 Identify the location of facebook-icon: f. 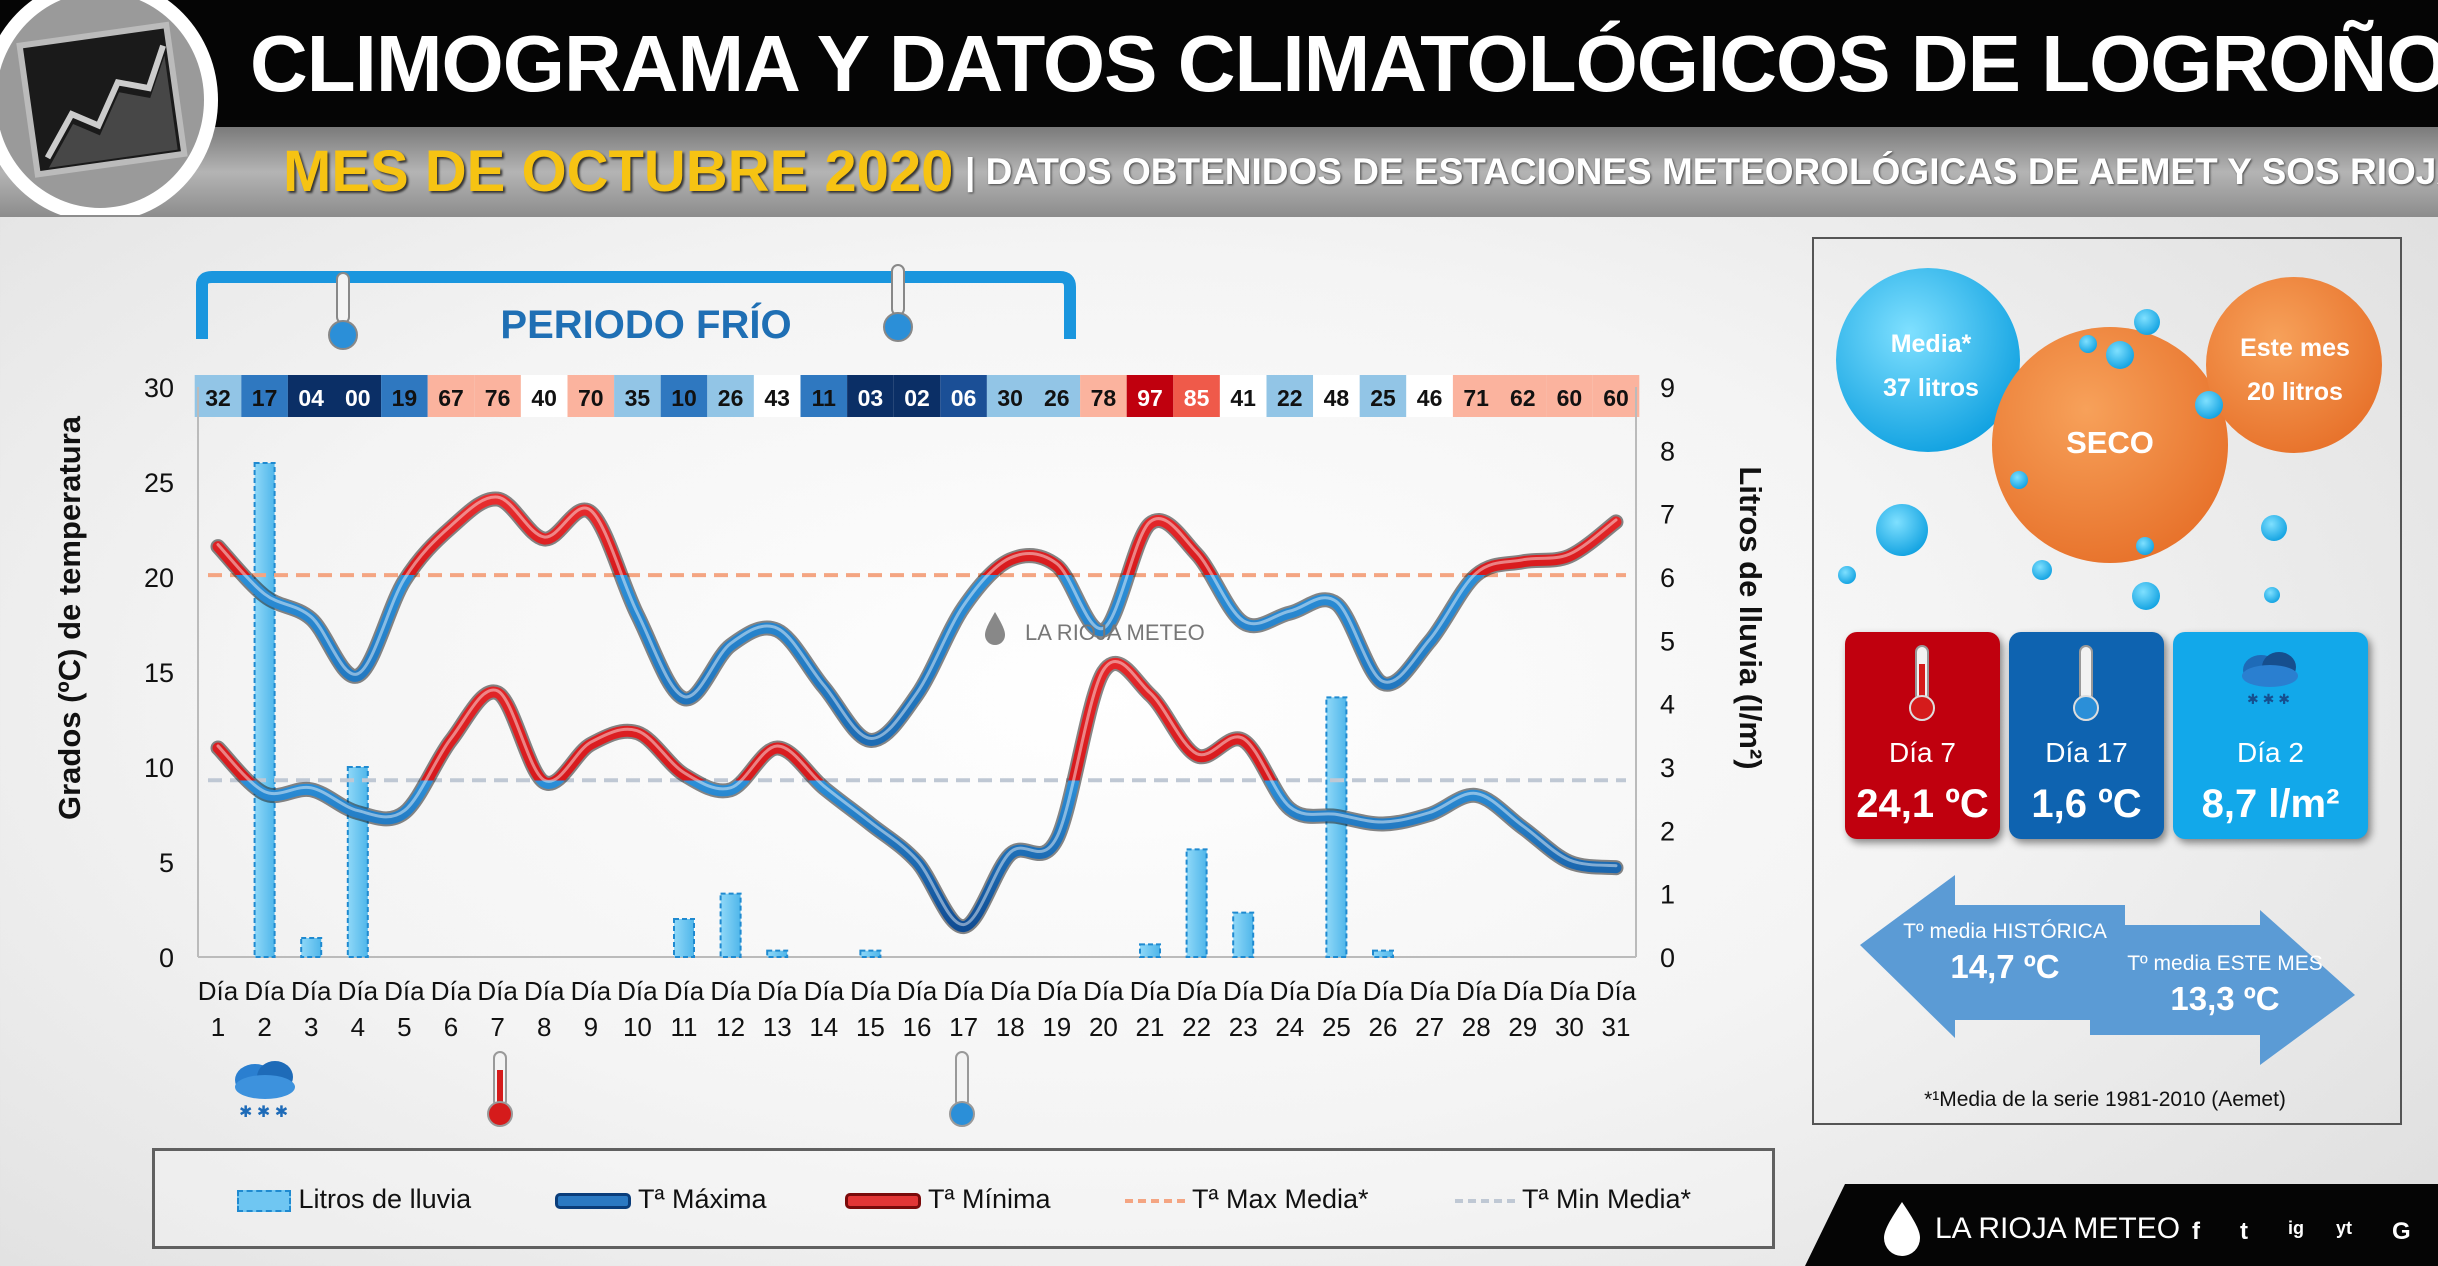
(2196, 1231).